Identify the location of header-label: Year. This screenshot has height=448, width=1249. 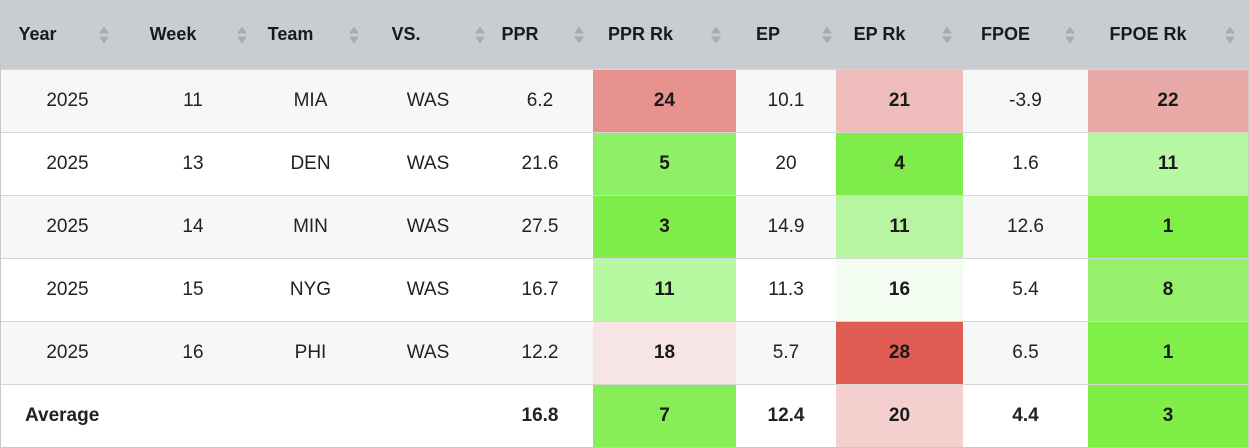
(37, 34).